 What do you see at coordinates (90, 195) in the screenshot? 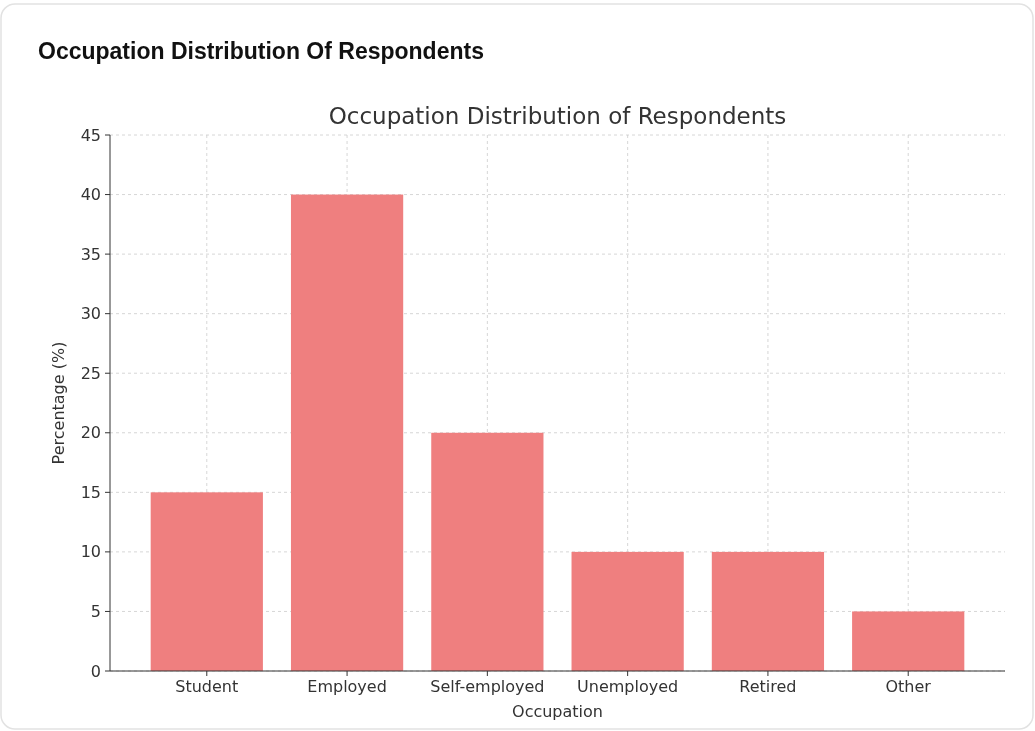
I see `y-tick-label: 40` at bounding box center [90, 195].